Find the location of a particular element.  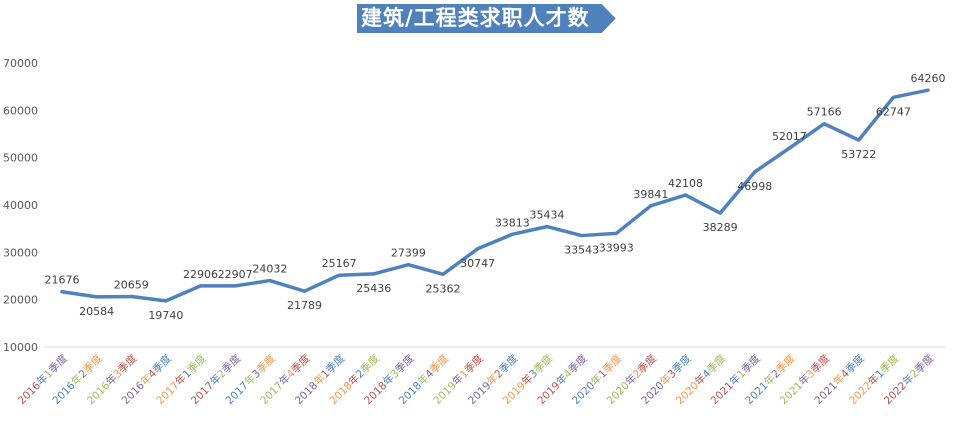

y-tick-label: 50000 is located at coordinates (20, 158).